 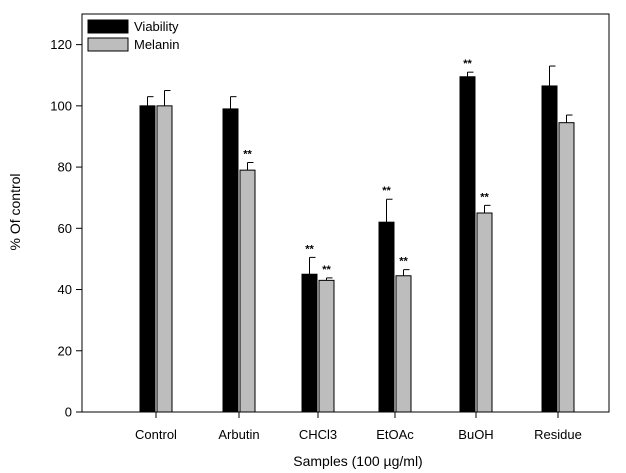 I want to click on legend-swatch-viability, so click(x=108, y=26).